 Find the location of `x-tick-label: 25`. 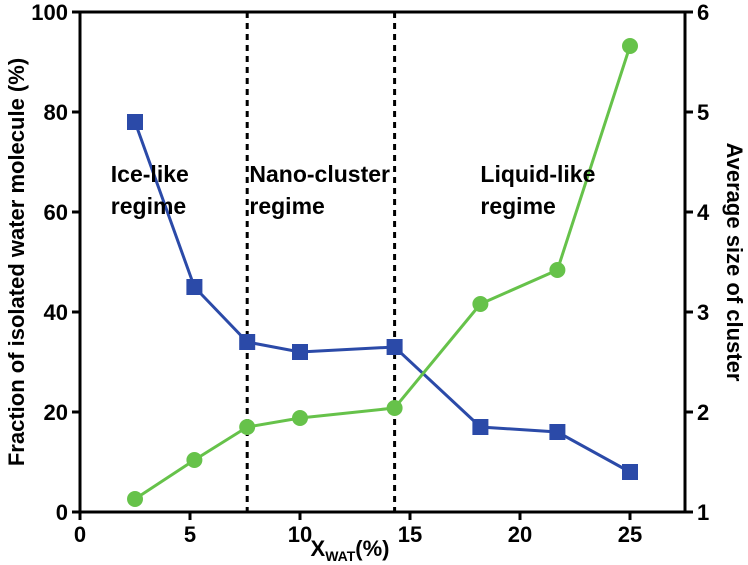

x-tick-label: 25 is located at coordinates (630, 534).